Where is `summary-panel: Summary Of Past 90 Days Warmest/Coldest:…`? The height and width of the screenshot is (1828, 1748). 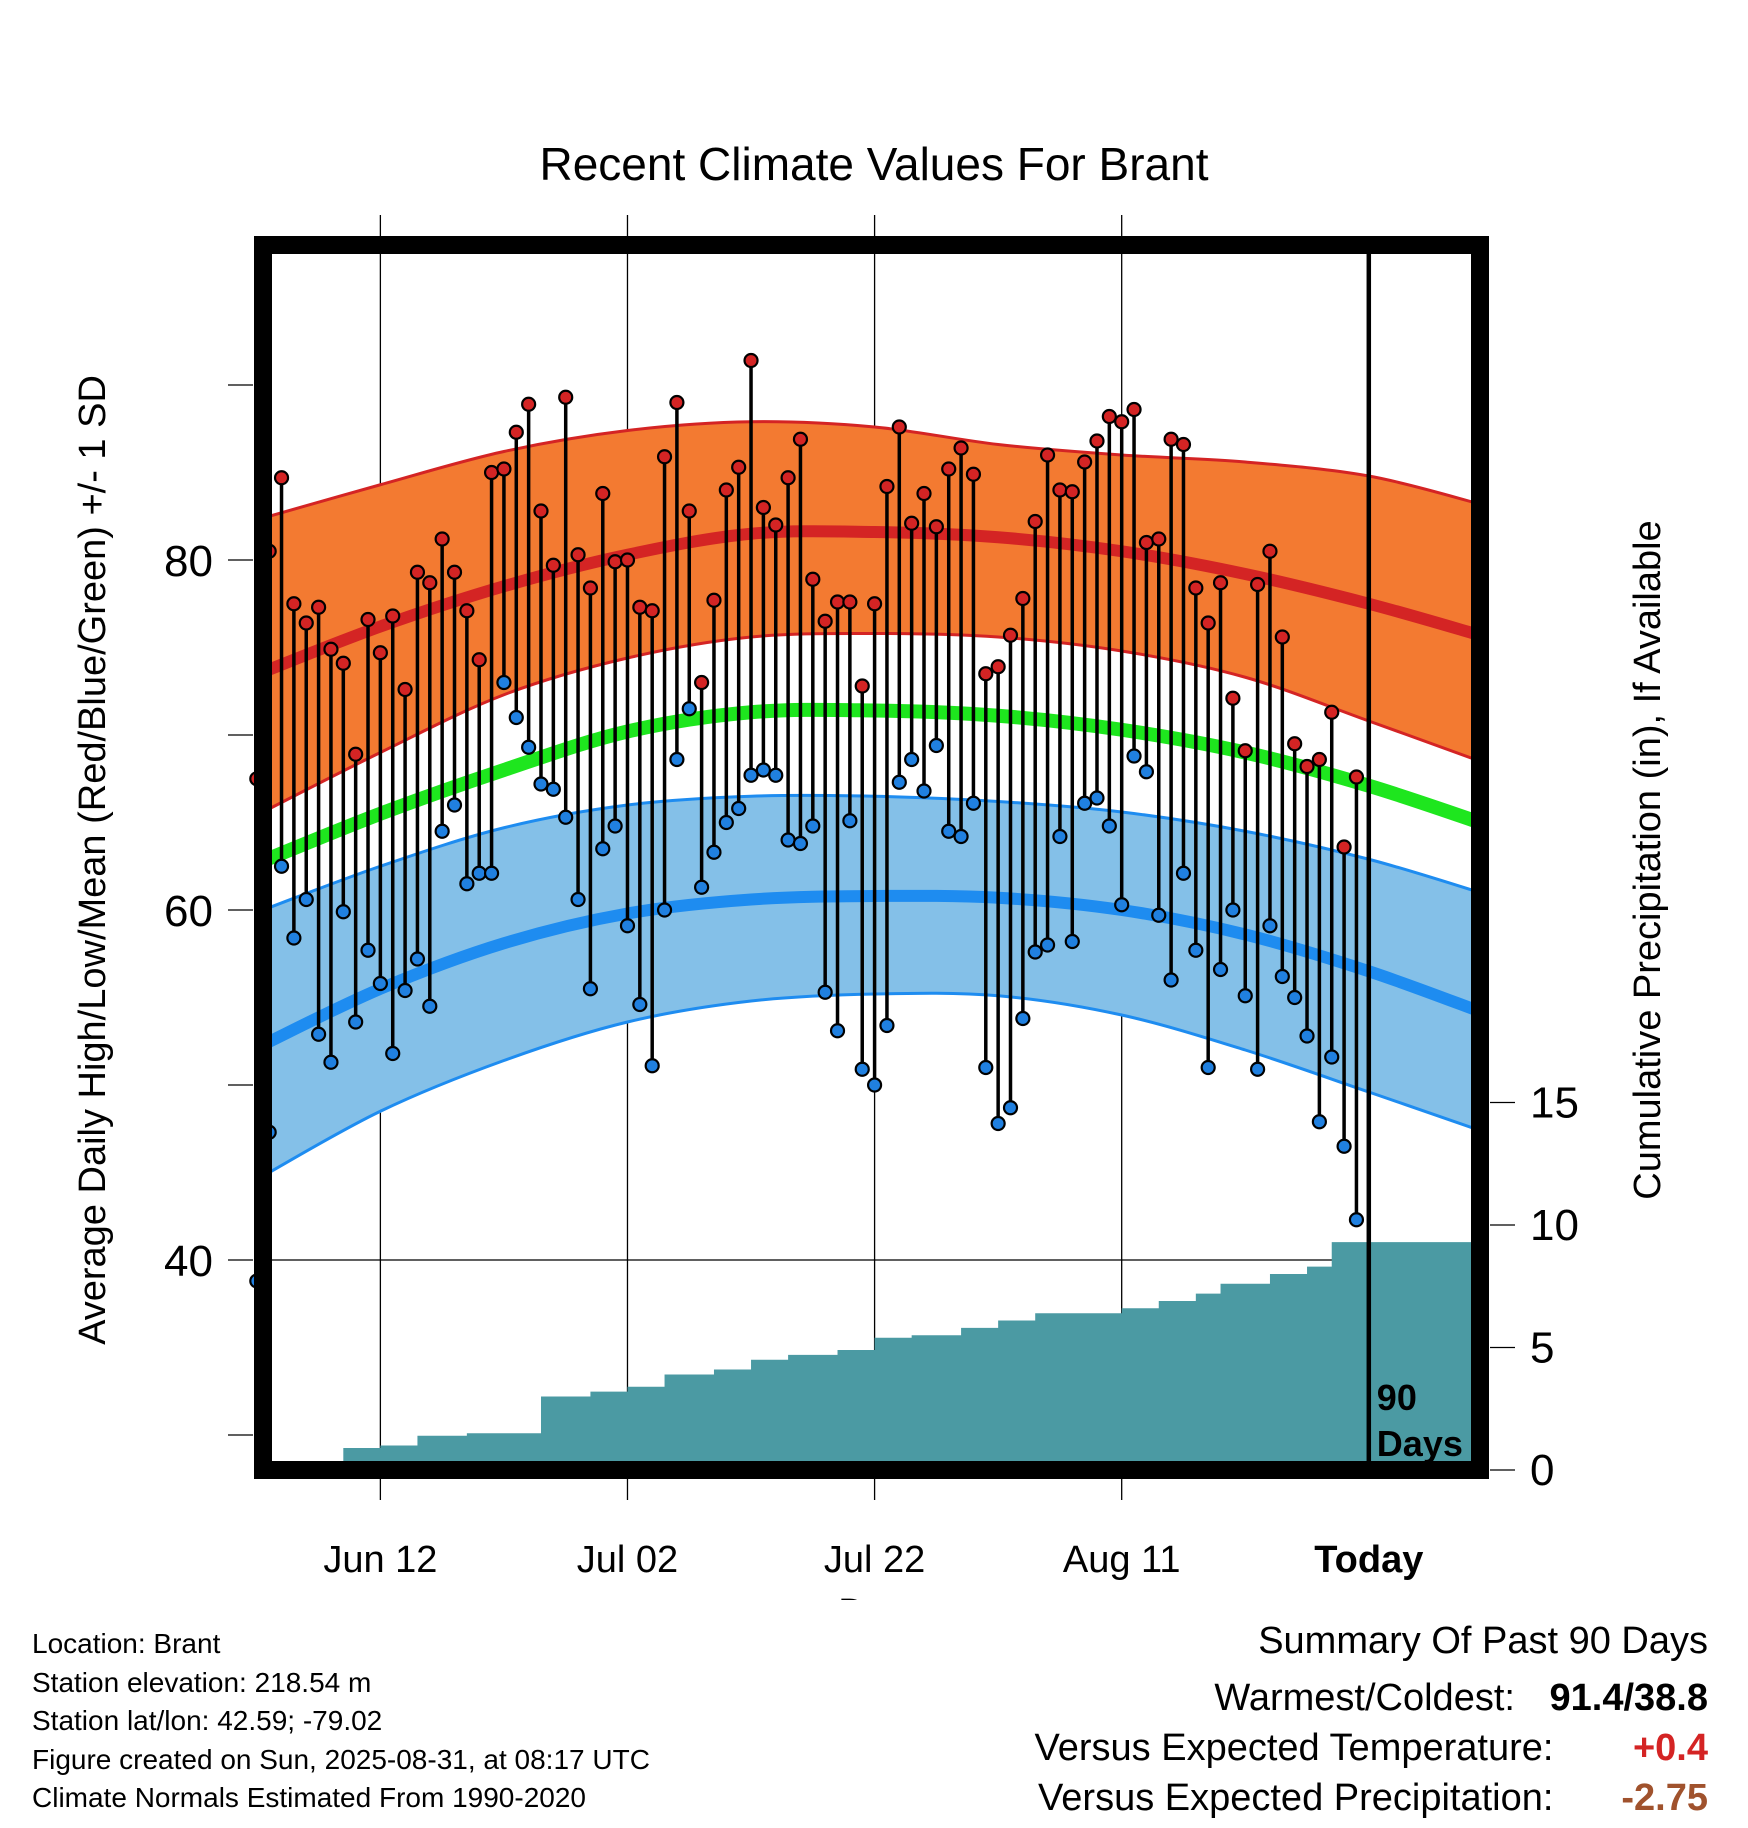 summary-panel: Summary Of Past 90 Days Warmest/Coldest:… is located at coordinates (1371, 1721).